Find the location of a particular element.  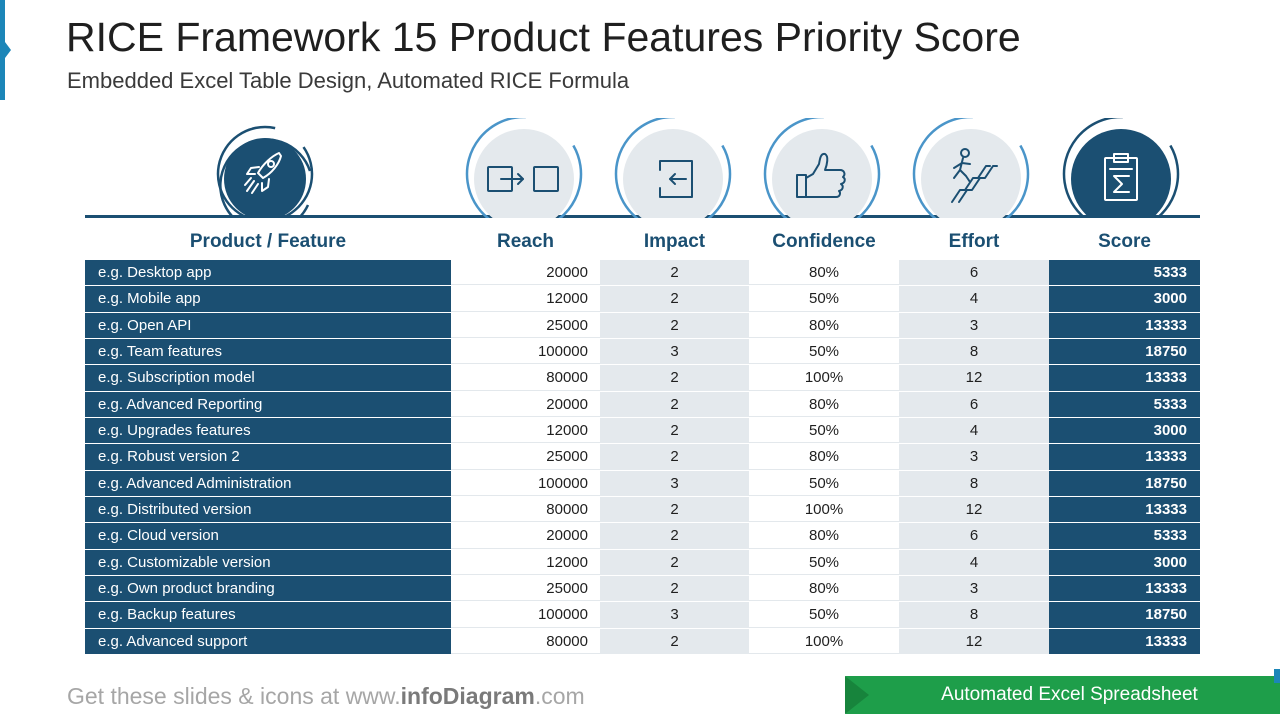

cell-feature: e.g. Desktop app is located at coordinates (268, 273).